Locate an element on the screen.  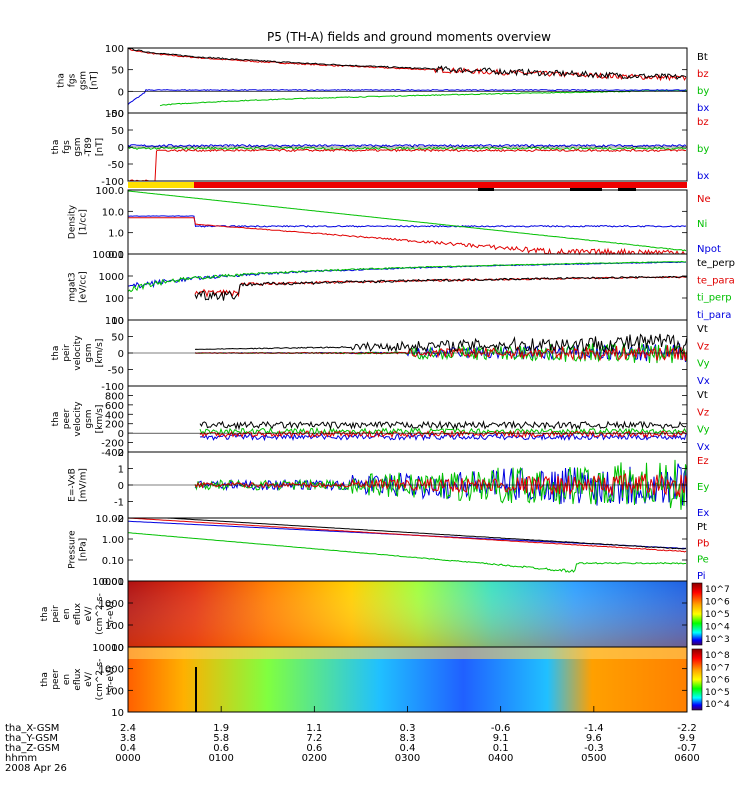
trace-vz is located at coordinates (443, 434).